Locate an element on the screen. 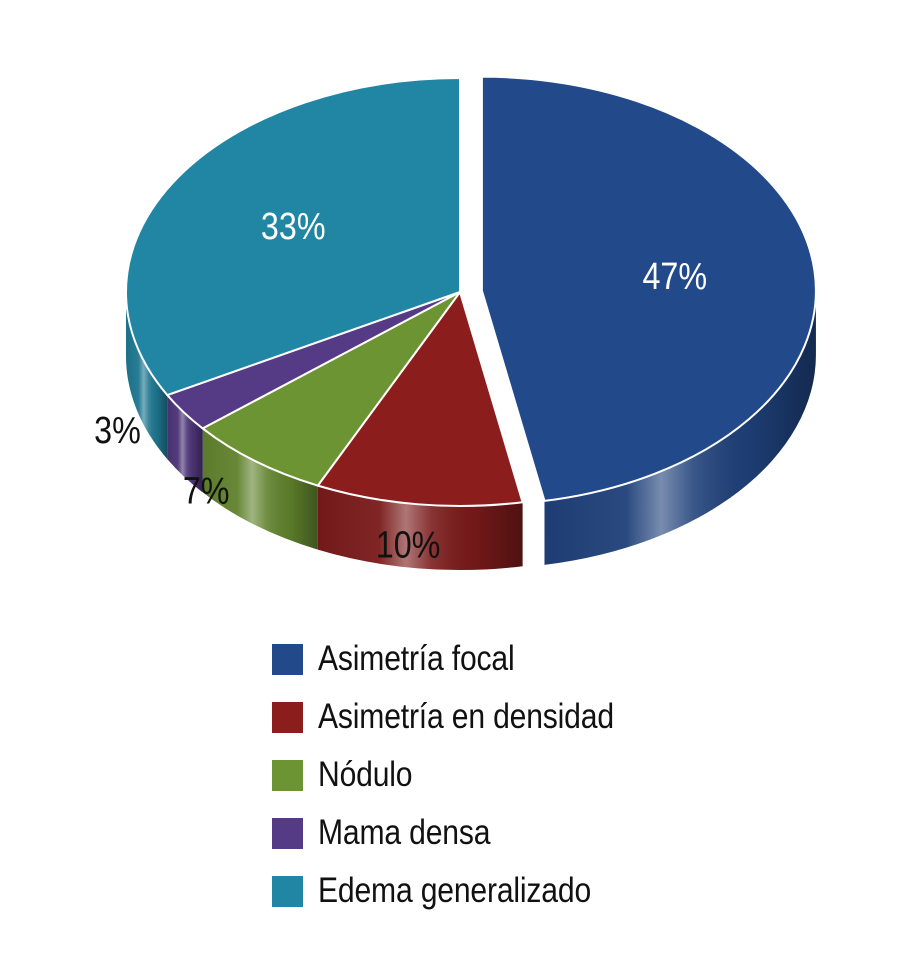  pie-slice-edema-generalizado is located at coordinates (293, 237).